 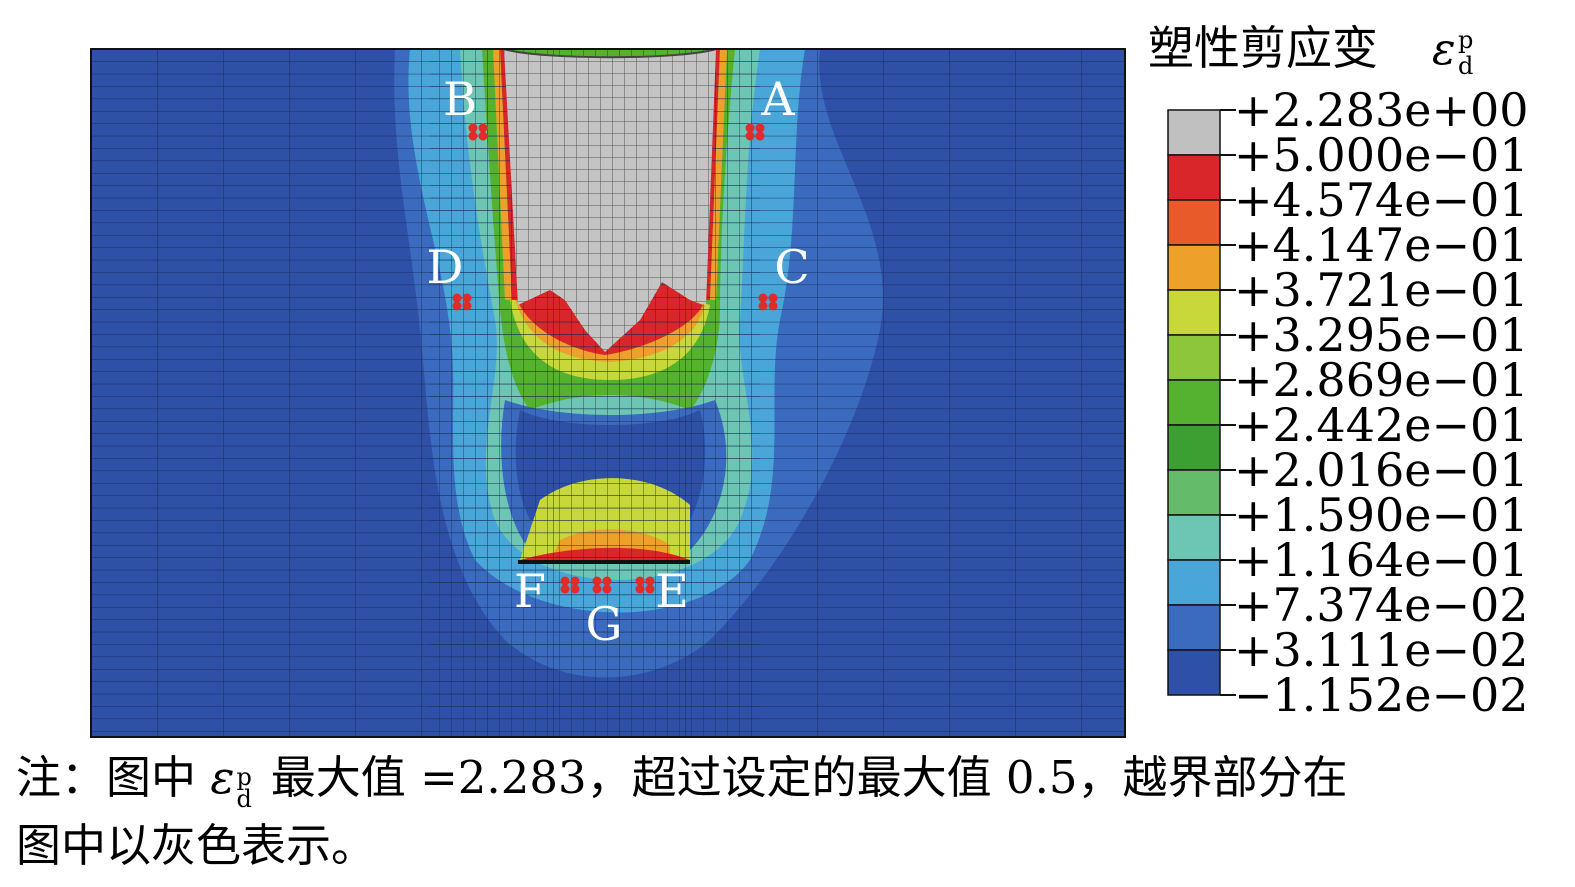 I want to click on legend-tick-label: +4.147e−01, so click(x=1381, y=245).